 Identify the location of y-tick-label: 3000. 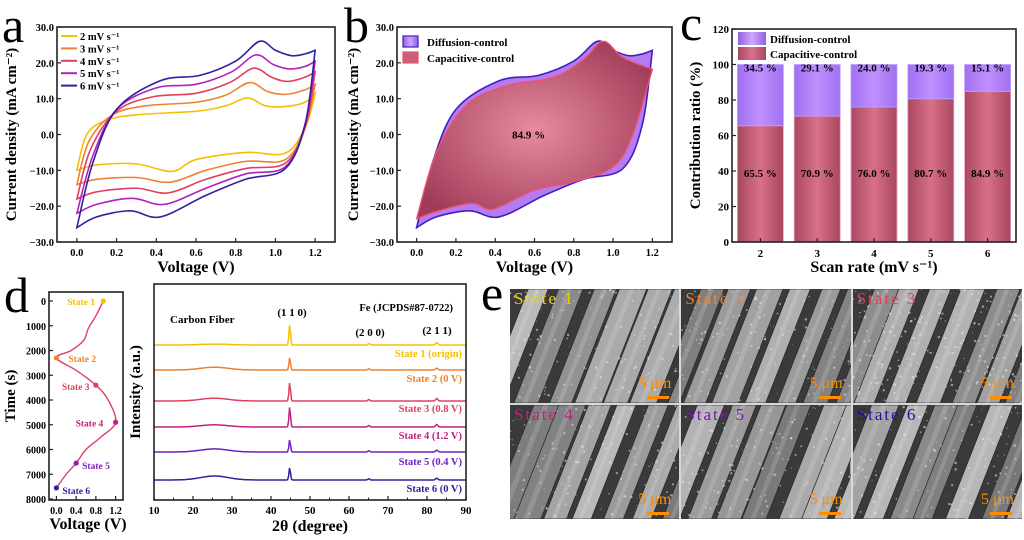
(36, 376).